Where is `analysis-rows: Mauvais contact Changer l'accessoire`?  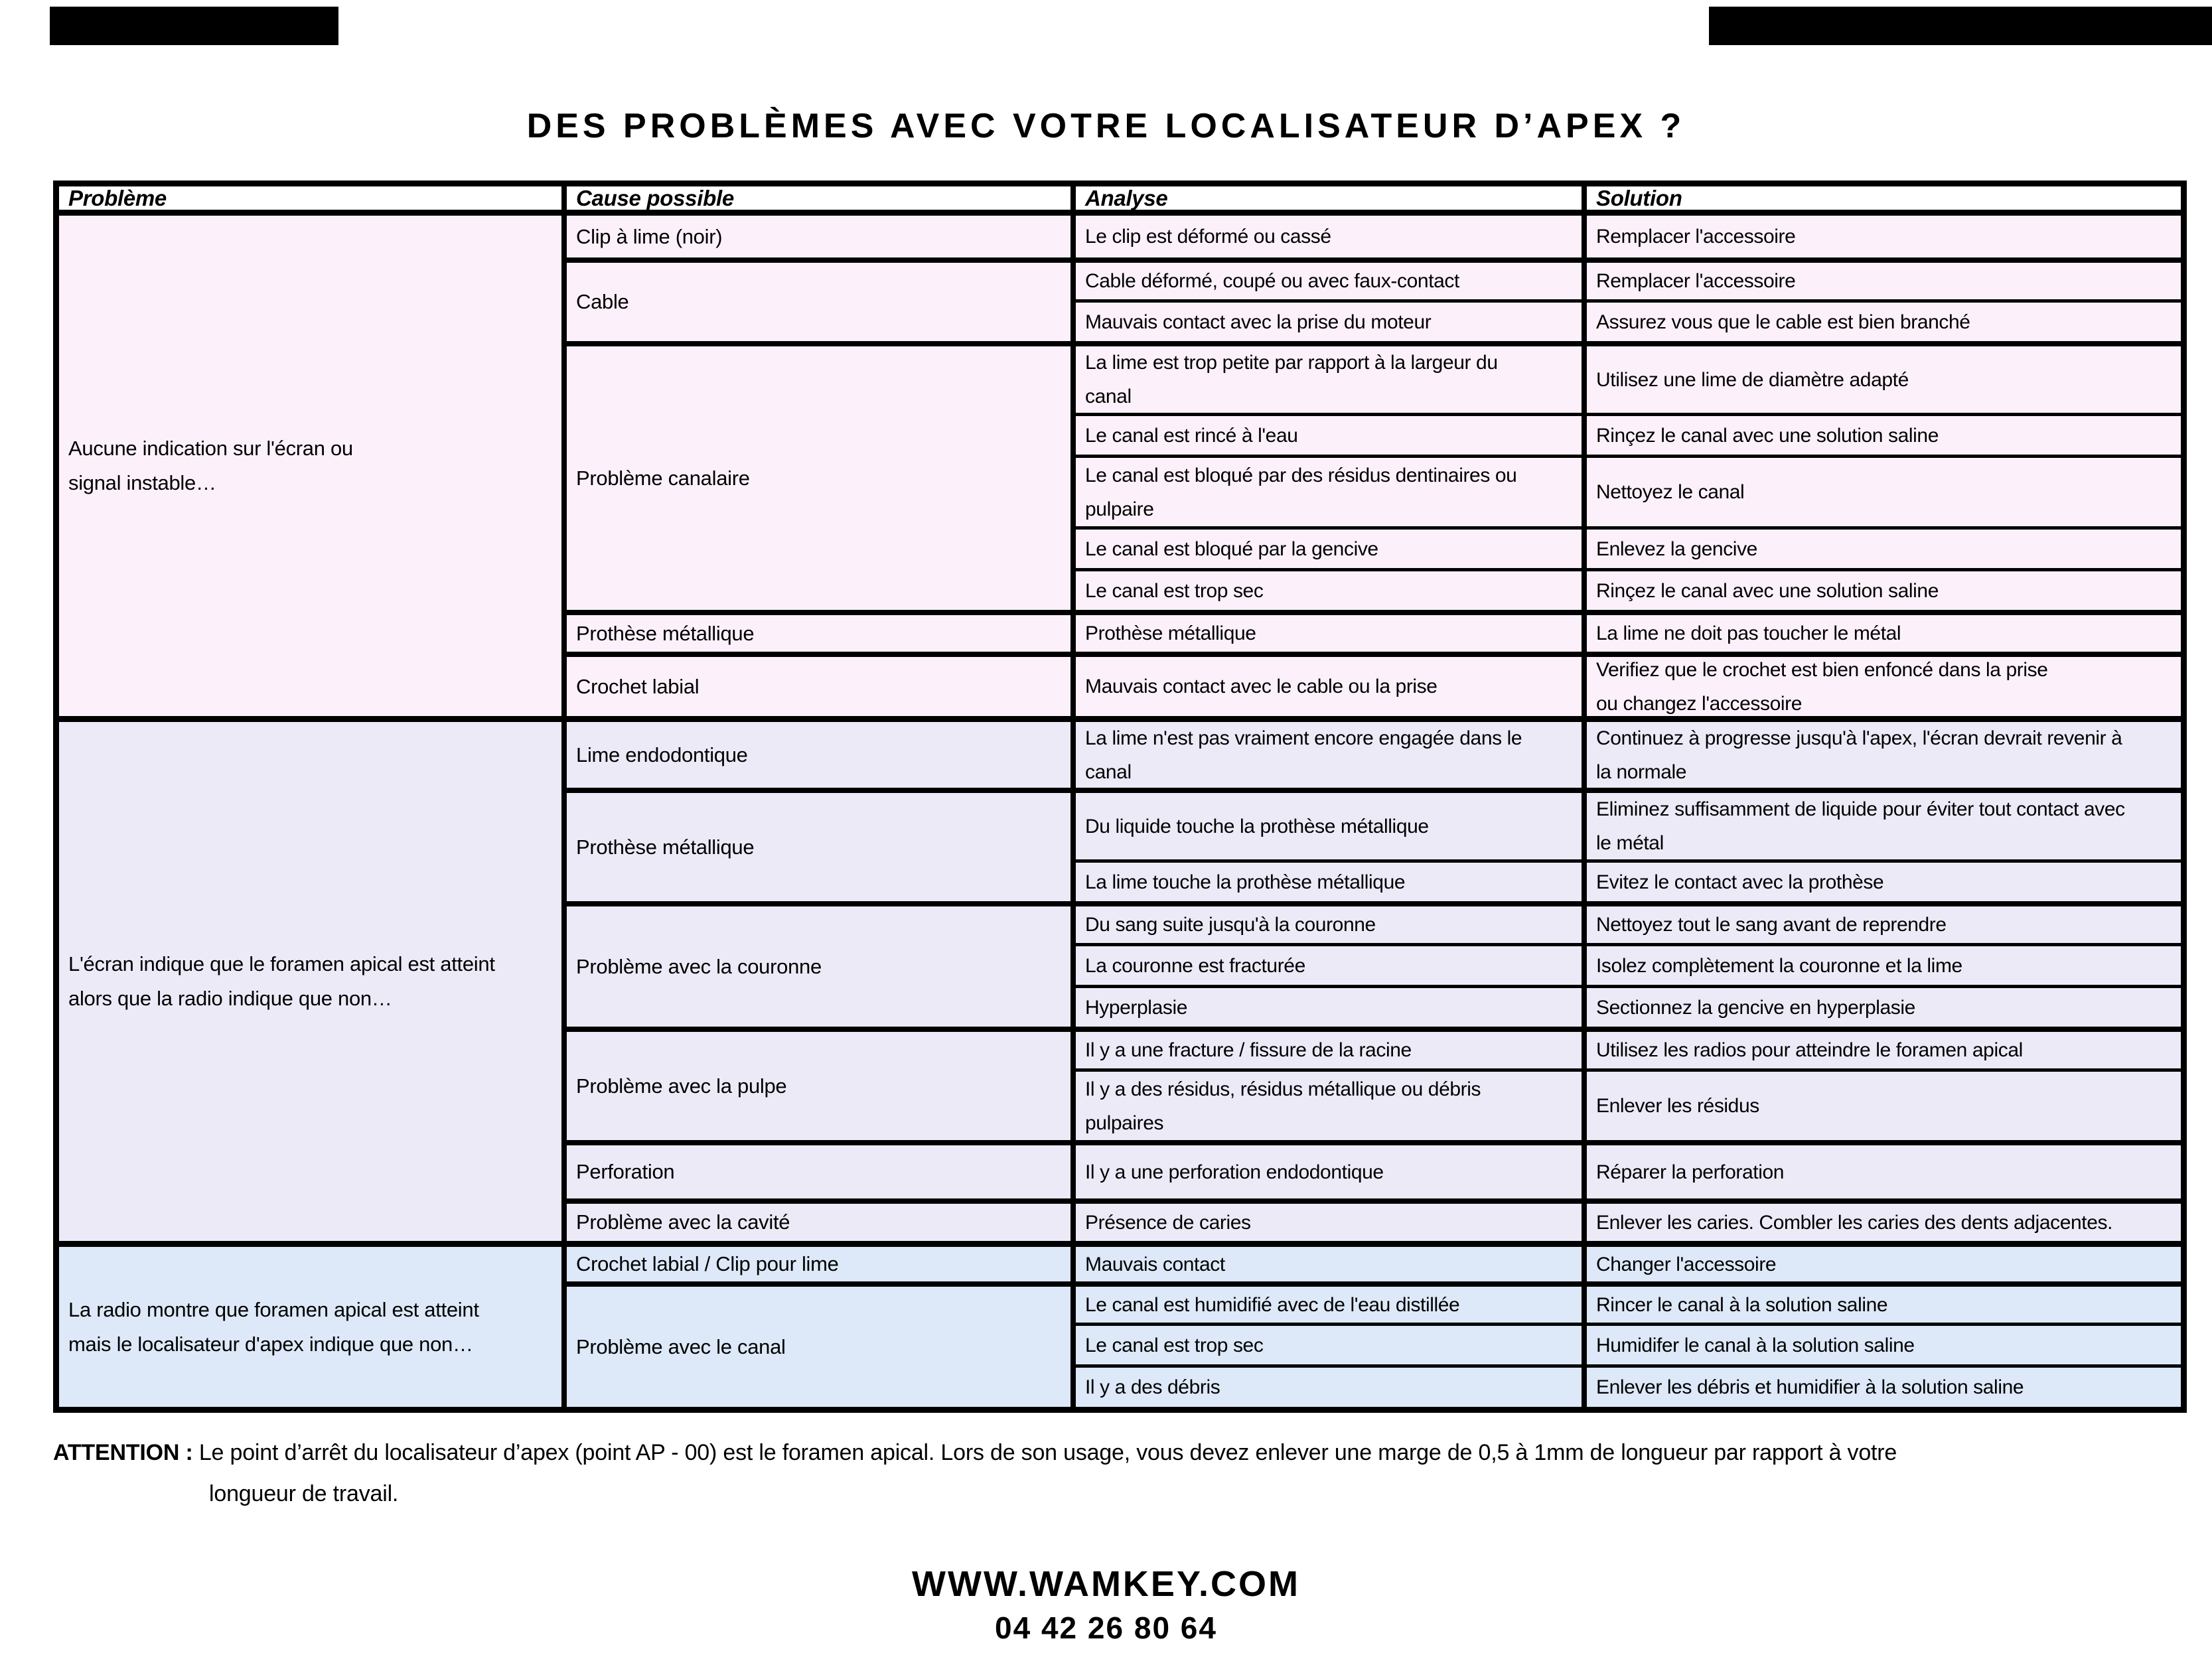
analysis-rows: Mauvais contact Changer l'accessoire is located at coordinates (1629, 1264).